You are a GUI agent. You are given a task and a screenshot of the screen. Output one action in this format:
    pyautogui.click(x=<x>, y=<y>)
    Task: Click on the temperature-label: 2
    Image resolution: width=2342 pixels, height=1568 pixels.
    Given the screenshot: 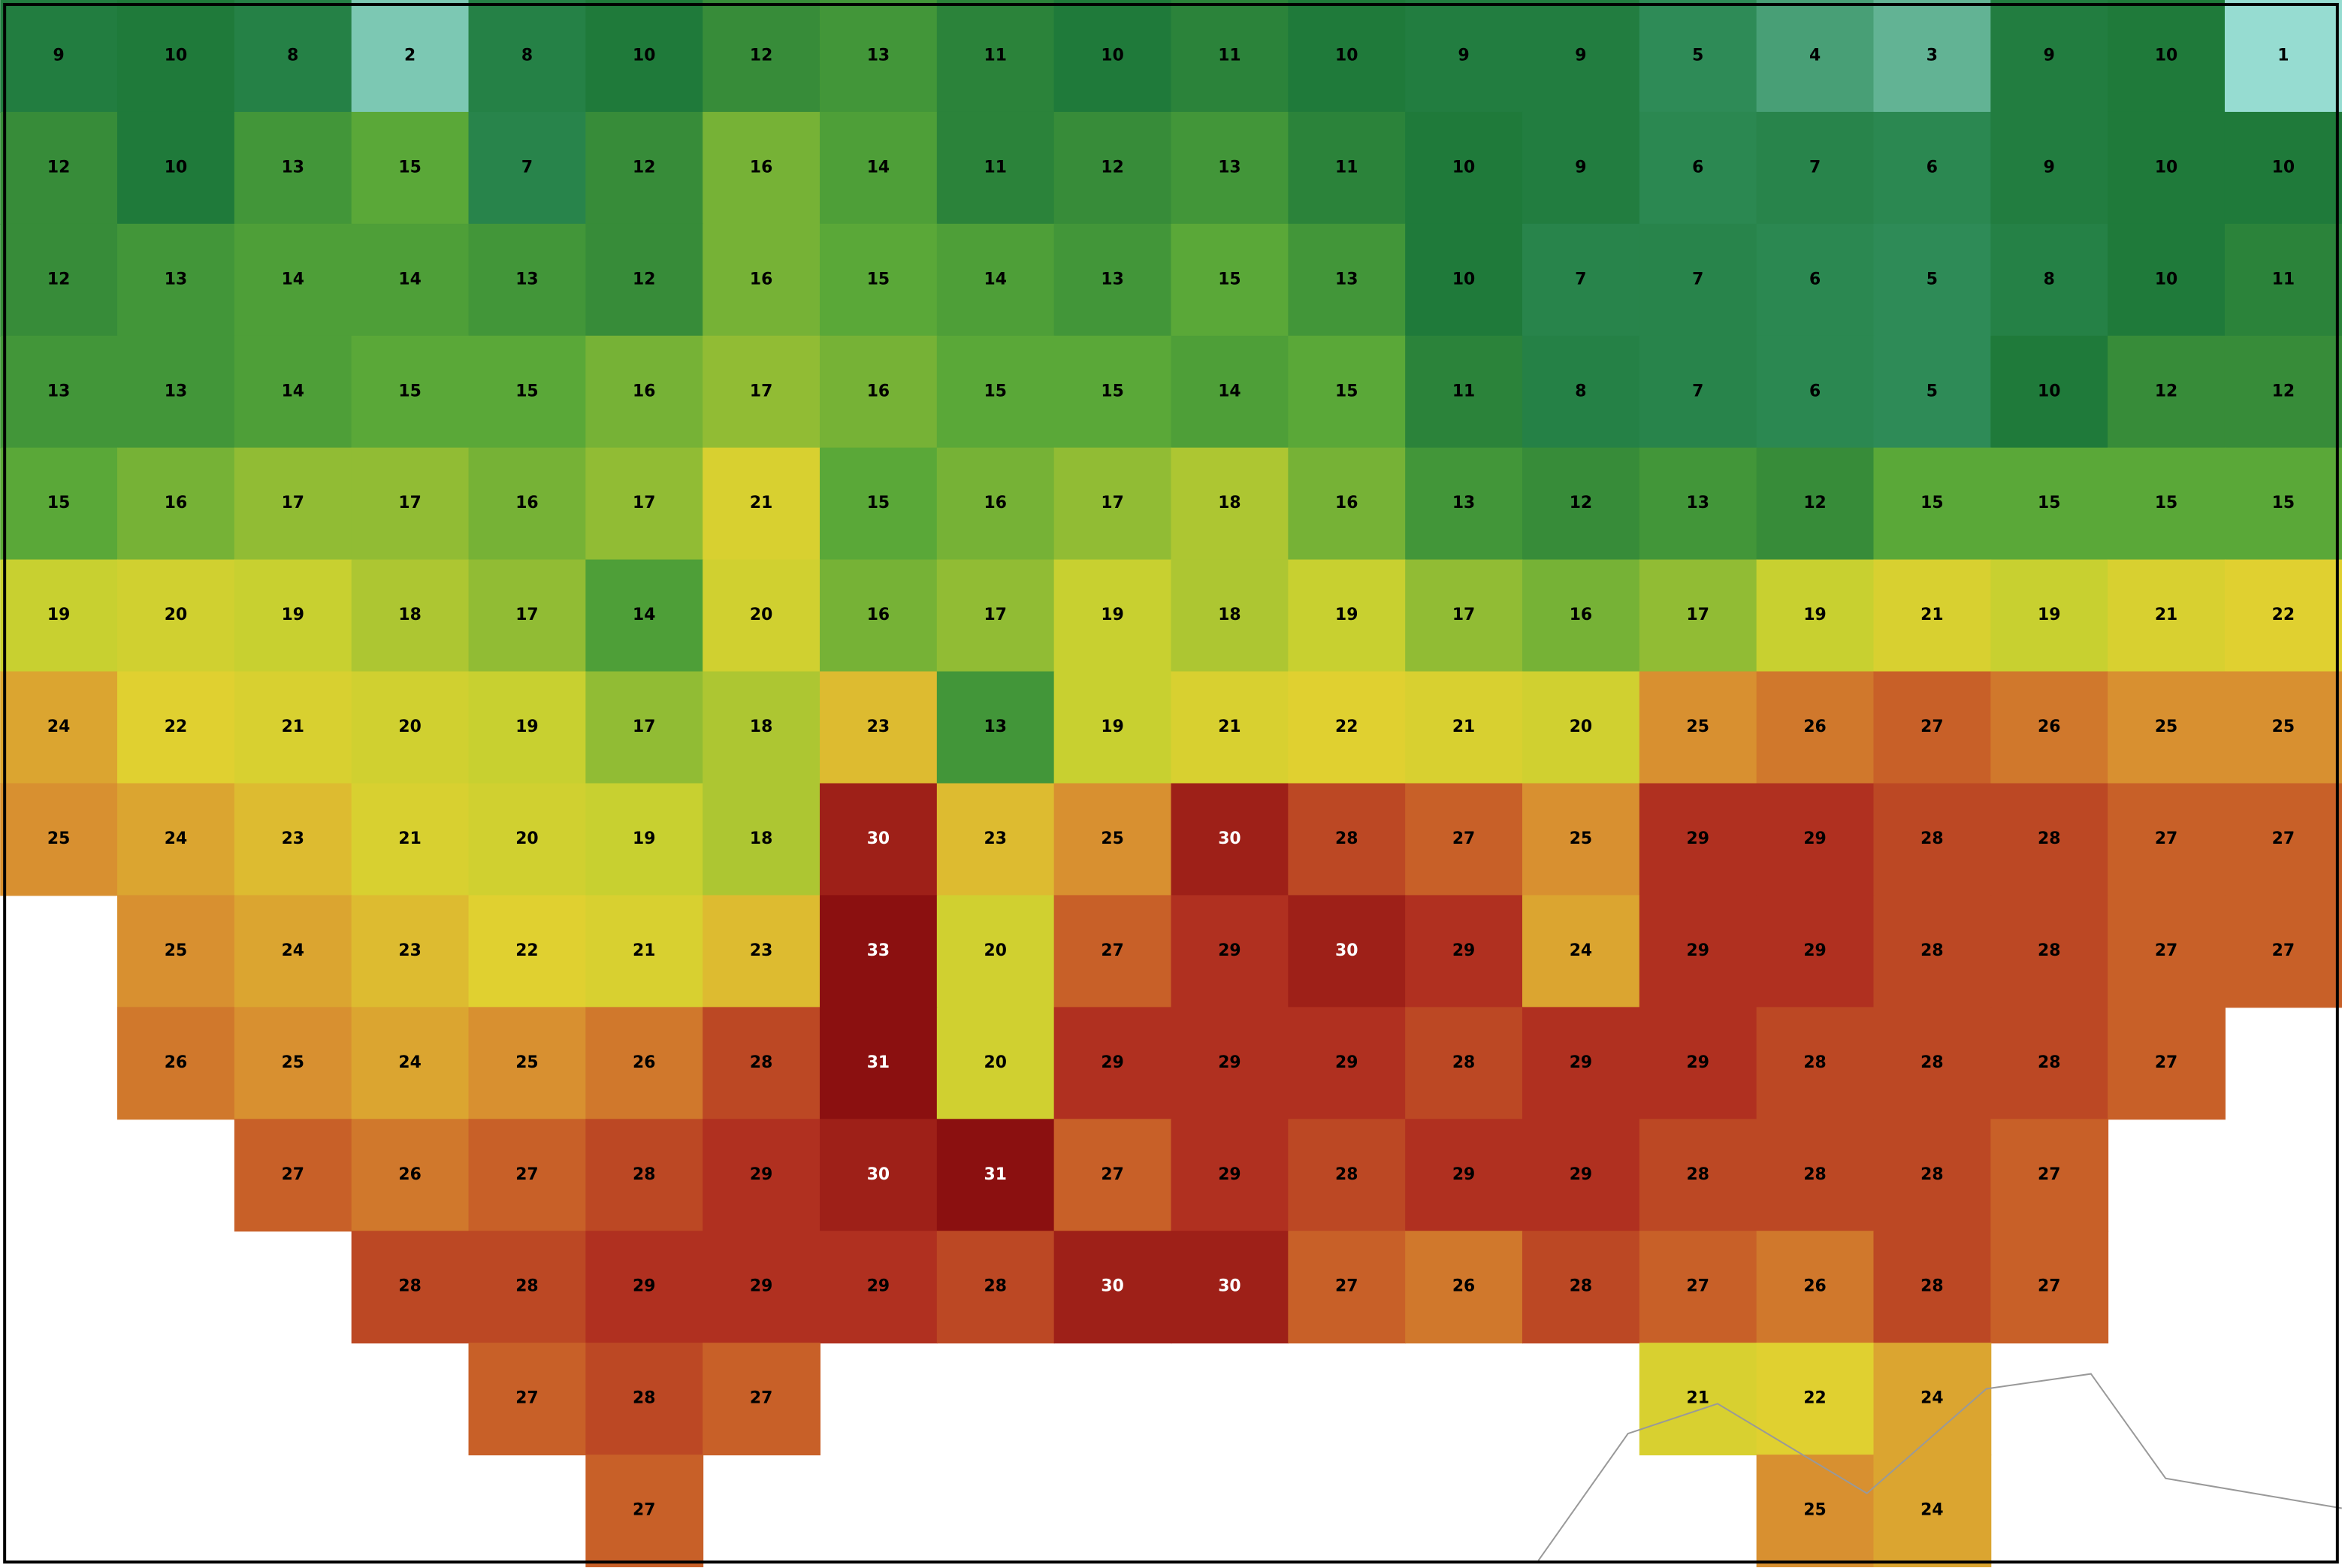 What is the action you would take?
    pyautogui.click(x=410, y=55)
    